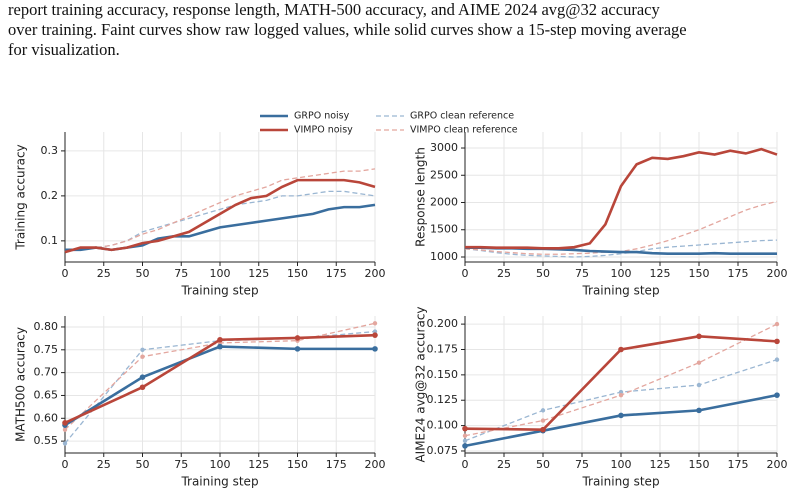  Describe the element at coordinates (444, 229) in the screenshot. I see `y-tick-label: 1500` at that location.